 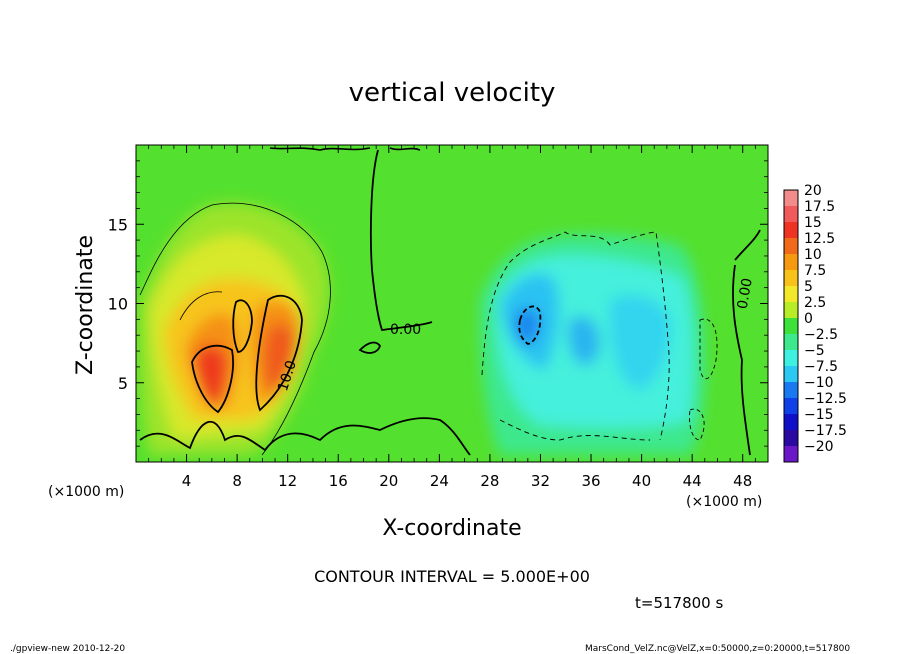 What do you see at coordinates (369, 347) in the screenshot?
I see `contour-zero-center` at bounding box center [369, 347].